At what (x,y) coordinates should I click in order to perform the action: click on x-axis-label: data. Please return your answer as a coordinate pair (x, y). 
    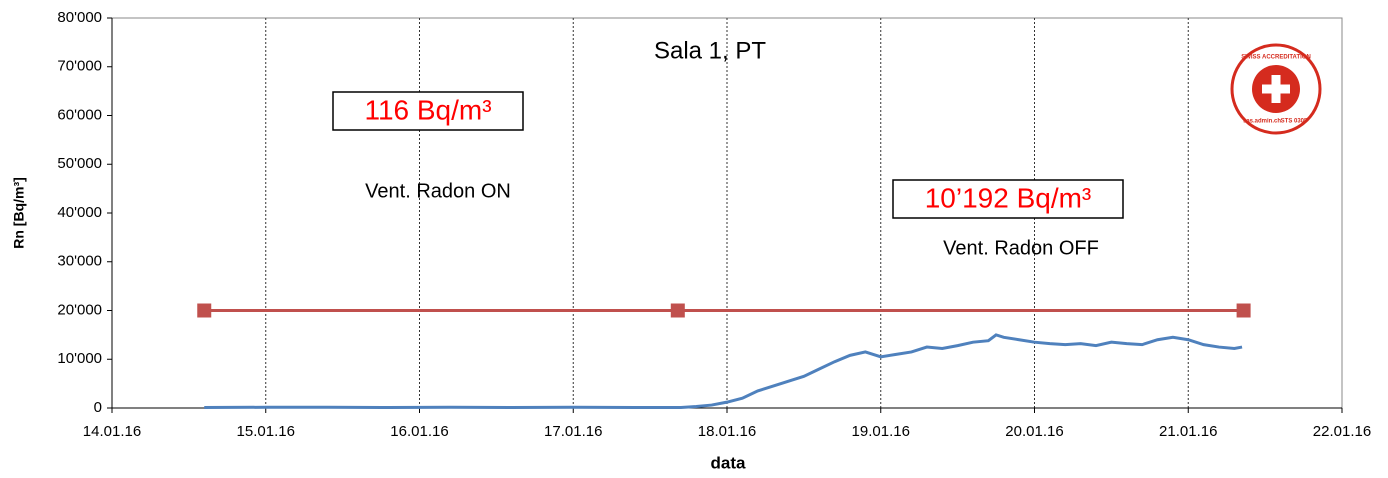
    Looking at the image, I should click on (729, 462).